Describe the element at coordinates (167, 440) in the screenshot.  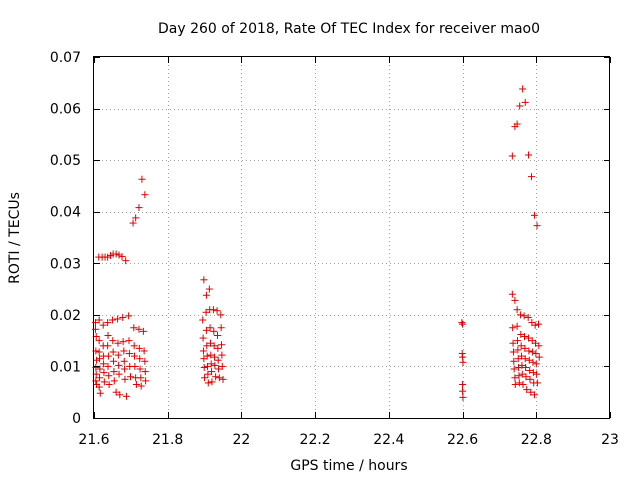
I see `x-tick-label: 21.8` at that location.